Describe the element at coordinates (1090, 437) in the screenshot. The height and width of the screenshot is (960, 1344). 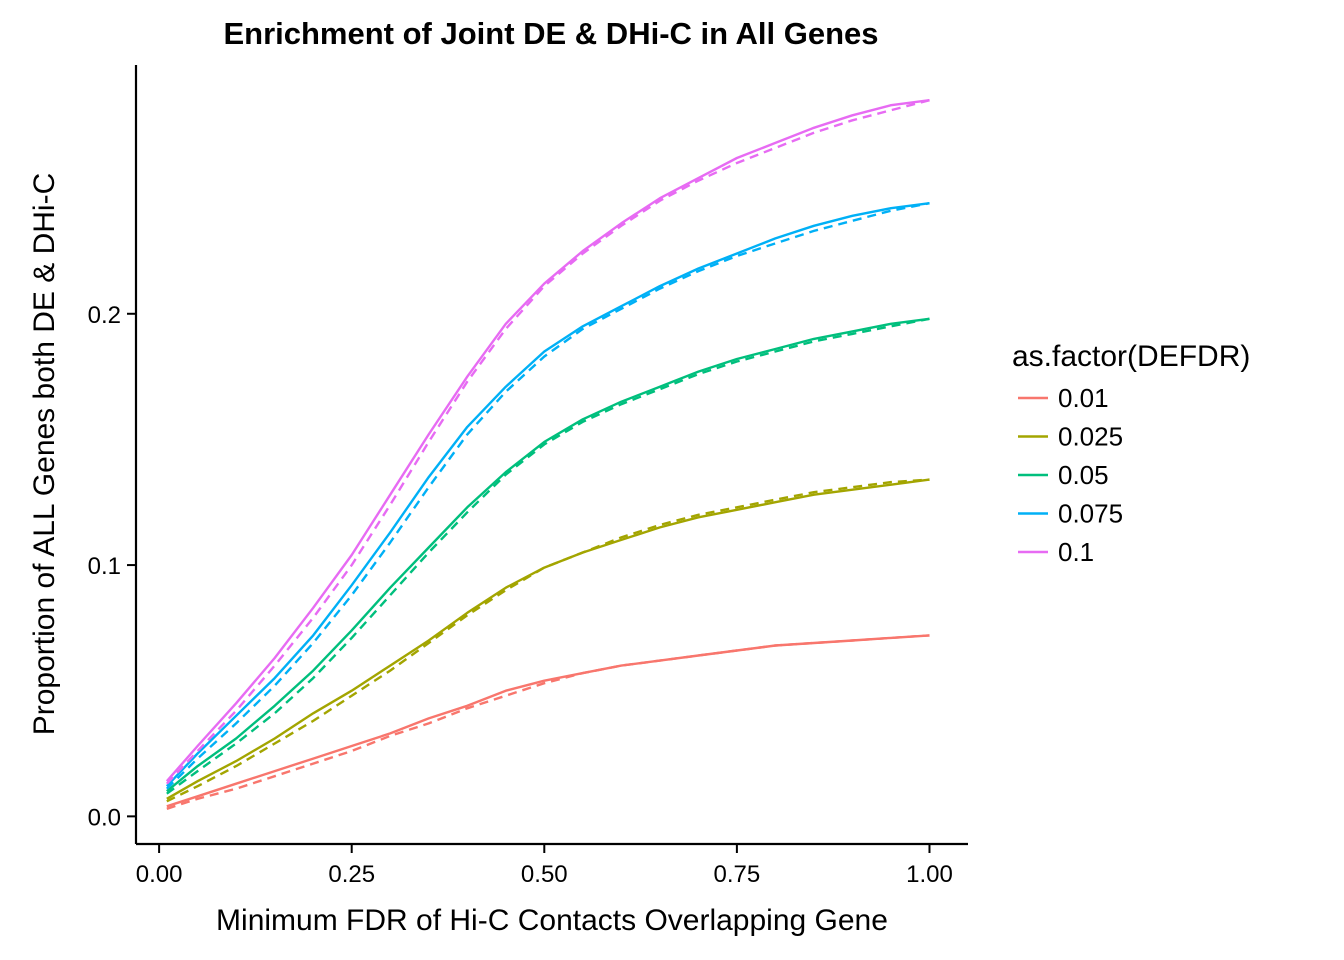
I see `legend-label: 0.025` at that location.